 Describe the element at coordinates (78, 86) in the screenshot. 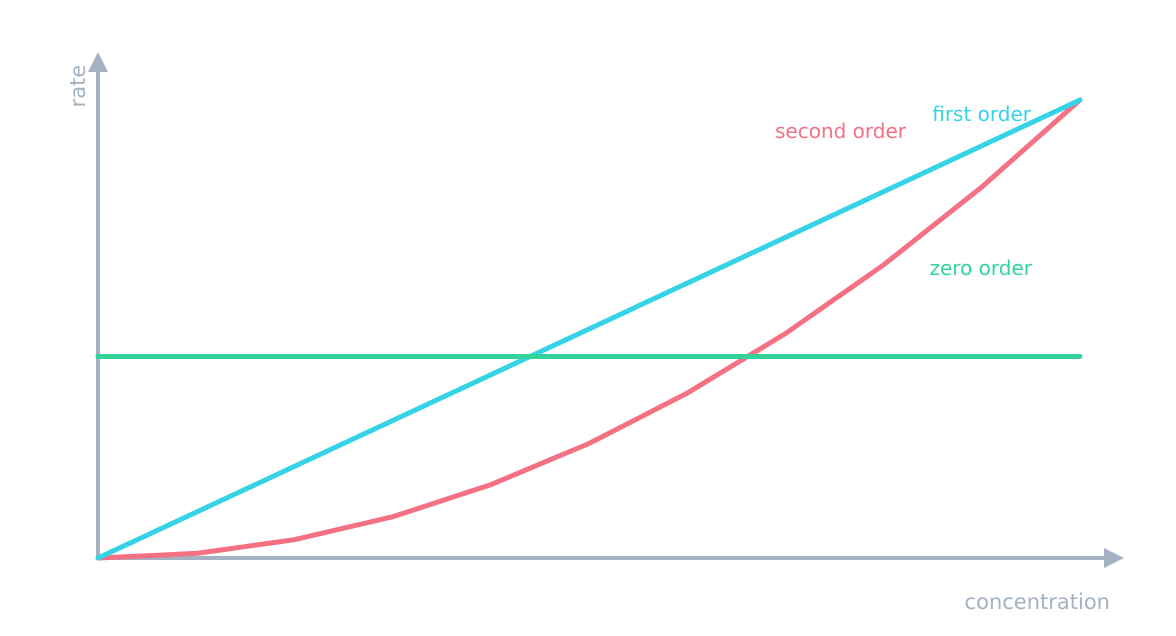

I see `y-axis-label: rate` at that location.